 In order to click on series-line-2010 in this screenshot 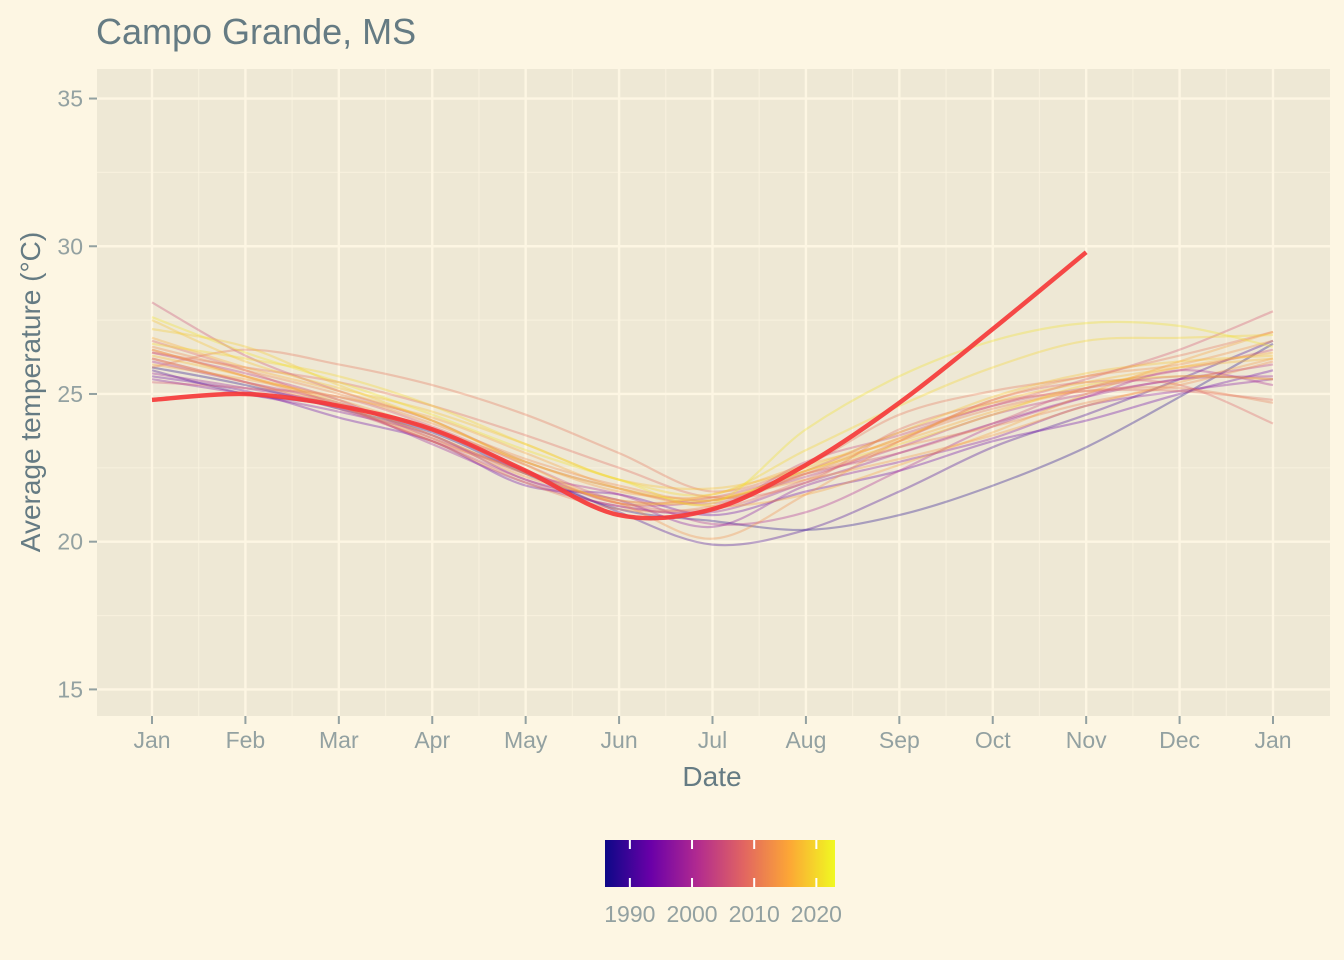, I will do `click(712, 411)`.